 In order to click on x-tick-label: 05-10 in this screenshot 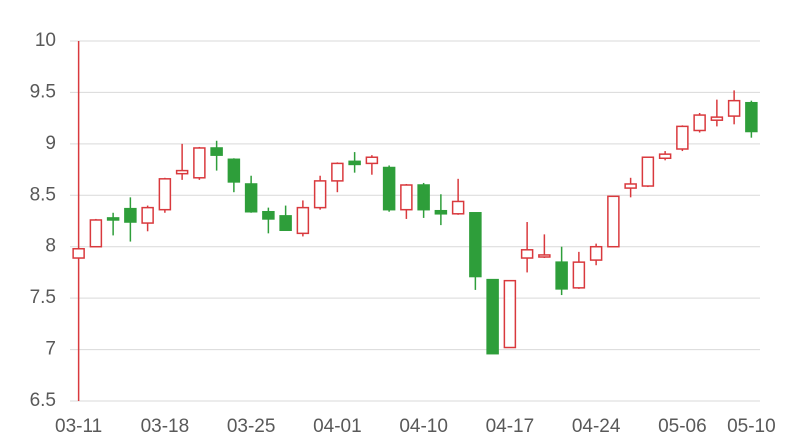, I will do `click(751, 426)`.